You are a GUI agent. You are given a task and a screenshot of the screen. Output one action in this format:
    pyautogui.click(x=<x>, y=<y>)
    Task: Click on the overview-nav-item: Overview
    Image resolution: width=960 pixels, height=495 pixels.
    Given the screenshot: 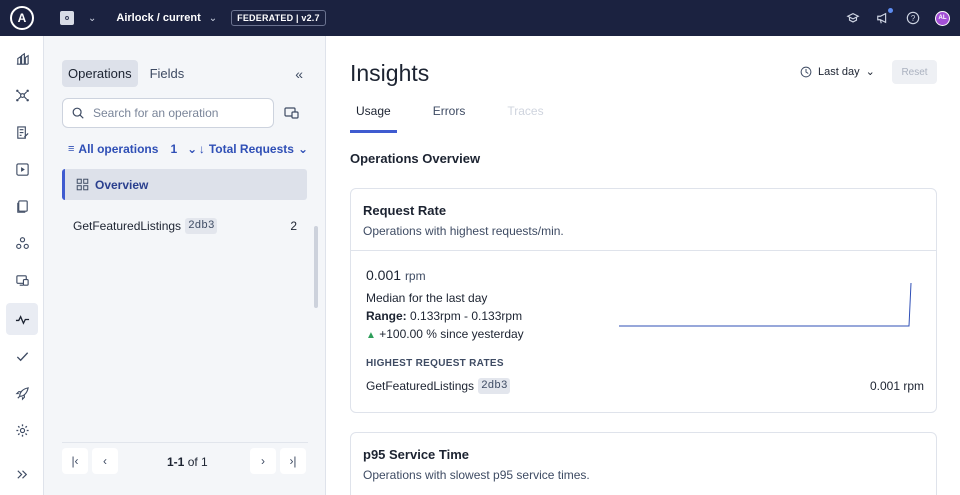 What is the action you would take?
    pyautogui.click(x=184, y=184)
    